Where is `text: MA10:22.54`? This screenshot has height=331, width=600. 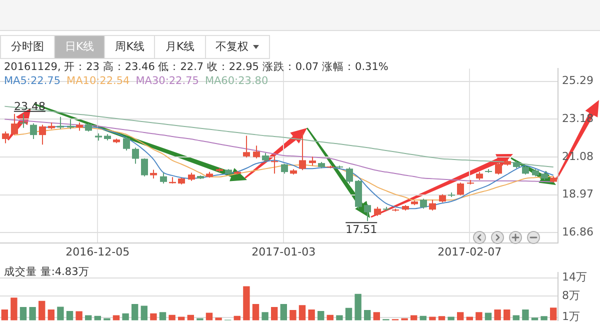
text: MA10:22.54 is located at coordinates (98, 81).